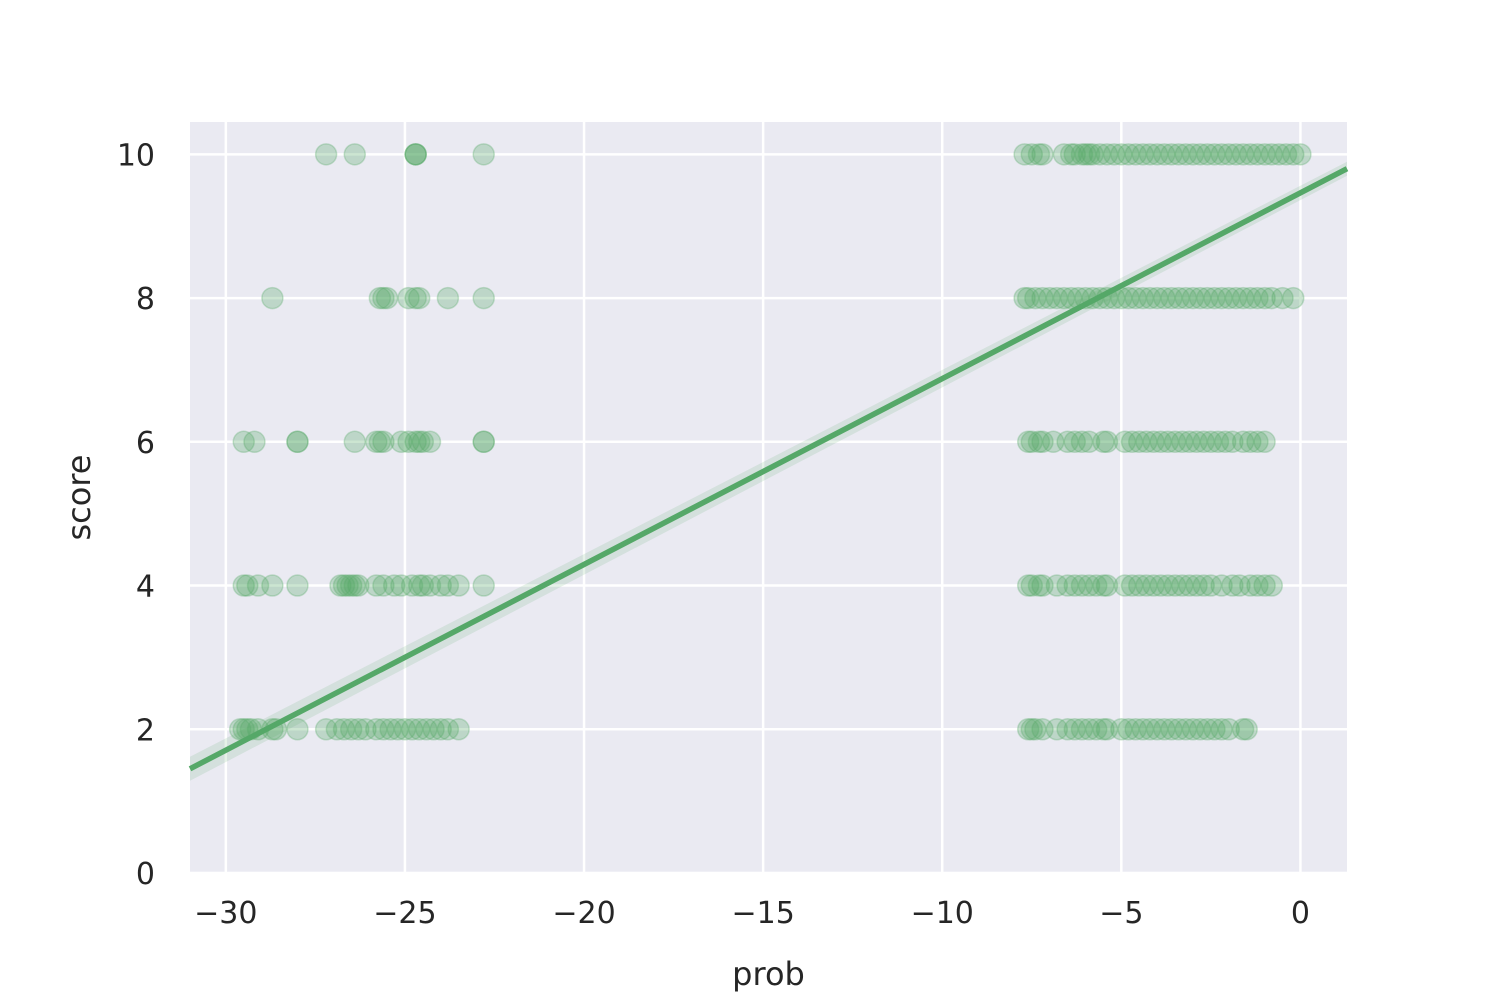 This screenshot has height=1000, width=1500. Describe the element at coordinates (136, 515) in the screenshot. I see `y-axis-ticks: 0 2 4 6 8 10` at that location.